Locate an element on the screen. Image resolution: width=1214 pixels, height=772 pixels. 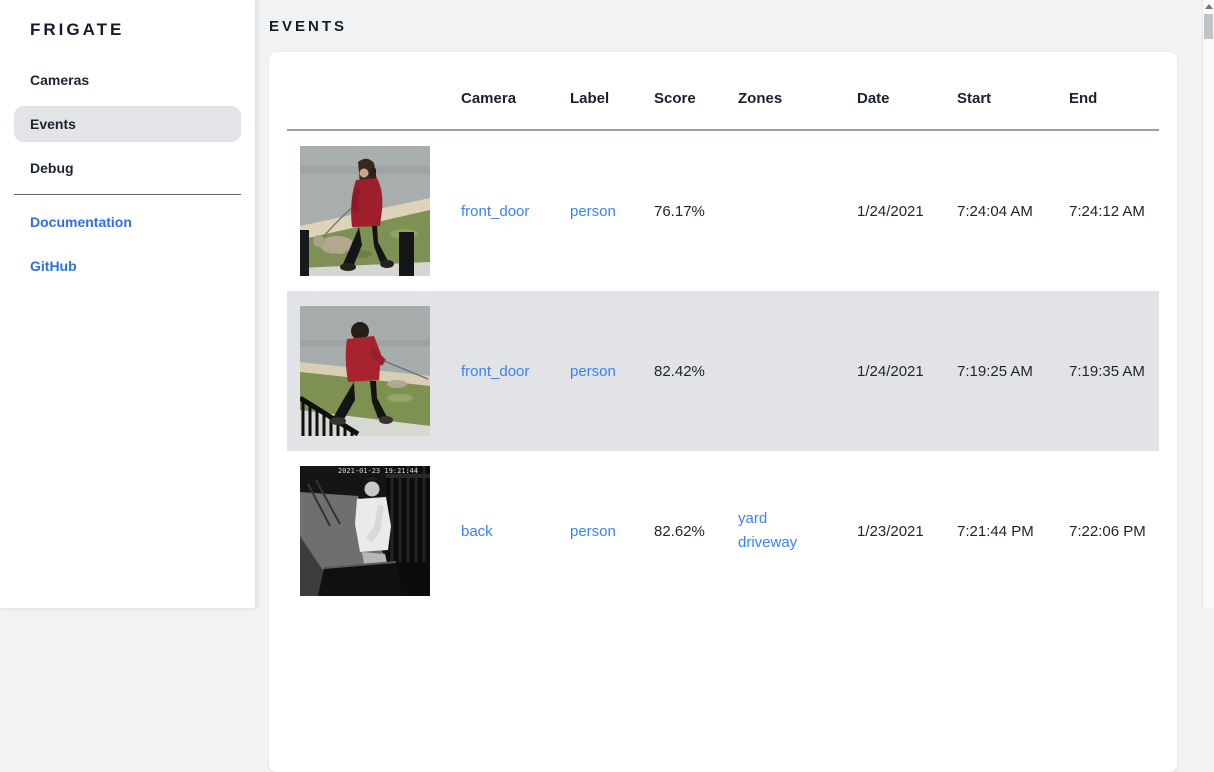
sidebar-link-label: Documentation is located at coordinates (81, 222).